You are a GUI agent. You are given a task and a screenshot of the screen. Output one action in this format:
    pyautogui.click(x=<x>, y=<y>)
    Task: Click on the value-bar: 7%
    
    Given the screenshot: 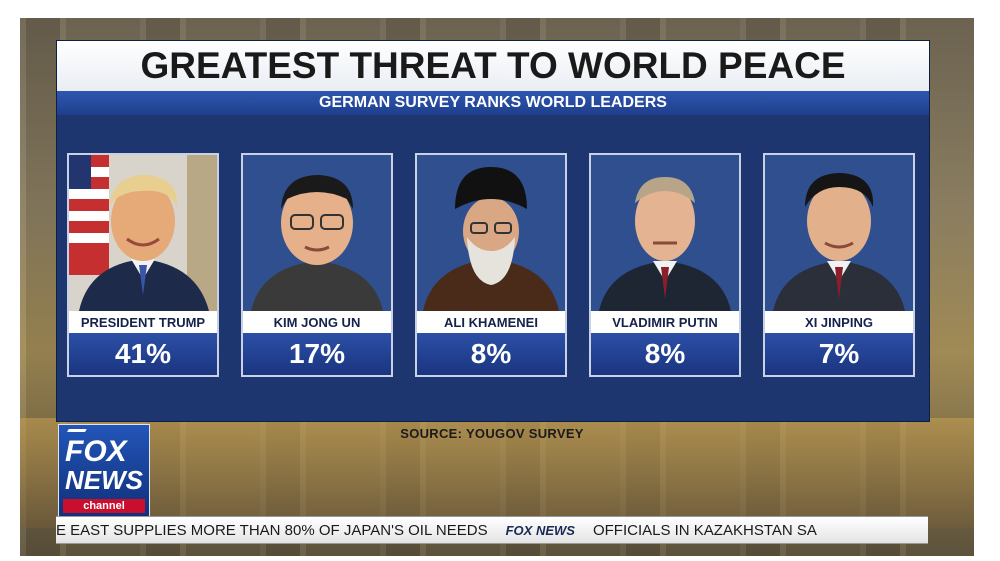 What is the action you would take?
    pyautogui.click(x=839, y=354)
    